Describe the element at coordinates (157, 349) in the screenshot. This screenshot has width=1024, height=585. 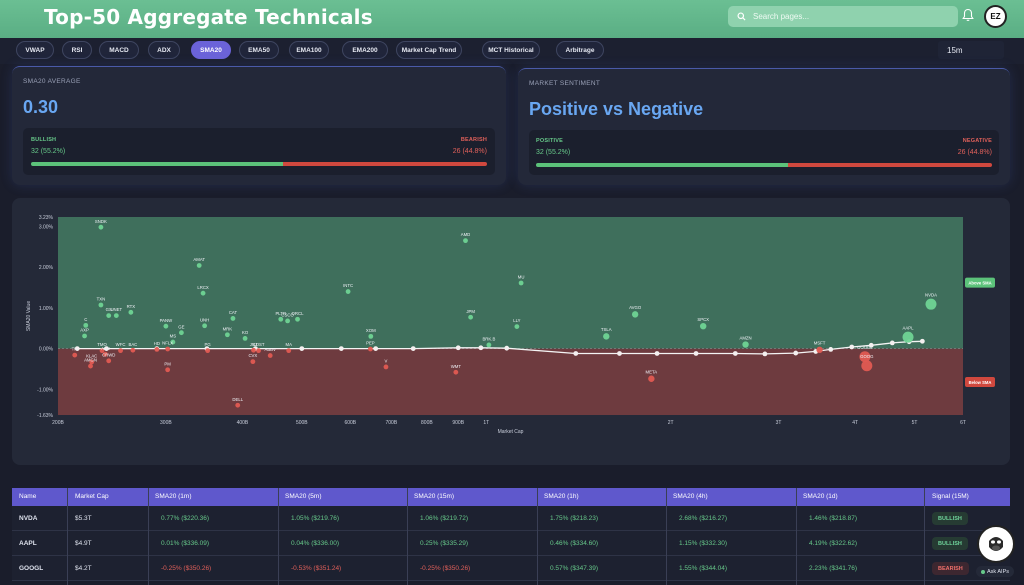
I see `point-hd` at that location.